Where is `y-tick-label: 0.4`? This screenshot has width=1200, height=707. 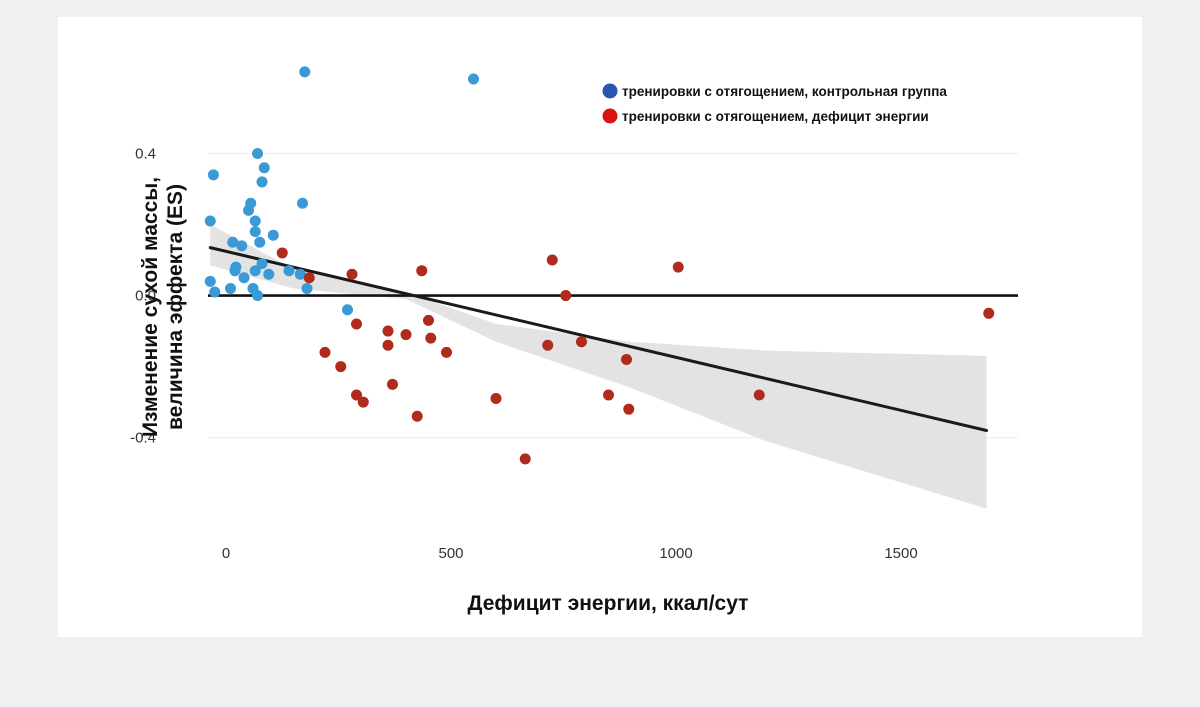
y-tick-label: 0.4 is located at coordinates (145, 154).